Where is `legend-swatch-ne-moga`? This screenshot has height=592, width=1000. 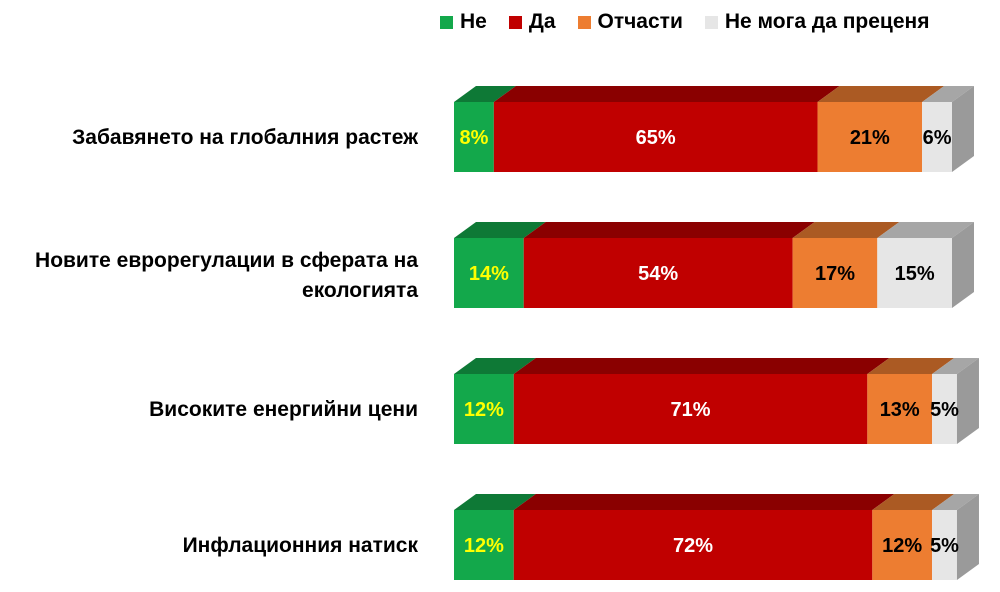 legend-swatch-ne-moga is located at coordinates (711, 22).